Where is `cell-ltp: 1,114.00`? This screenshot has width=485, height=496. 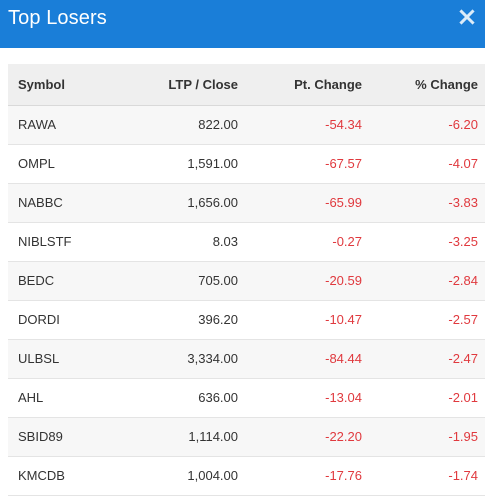
cell-ltp: 1,114.00 is located at coordinates (199, 437).